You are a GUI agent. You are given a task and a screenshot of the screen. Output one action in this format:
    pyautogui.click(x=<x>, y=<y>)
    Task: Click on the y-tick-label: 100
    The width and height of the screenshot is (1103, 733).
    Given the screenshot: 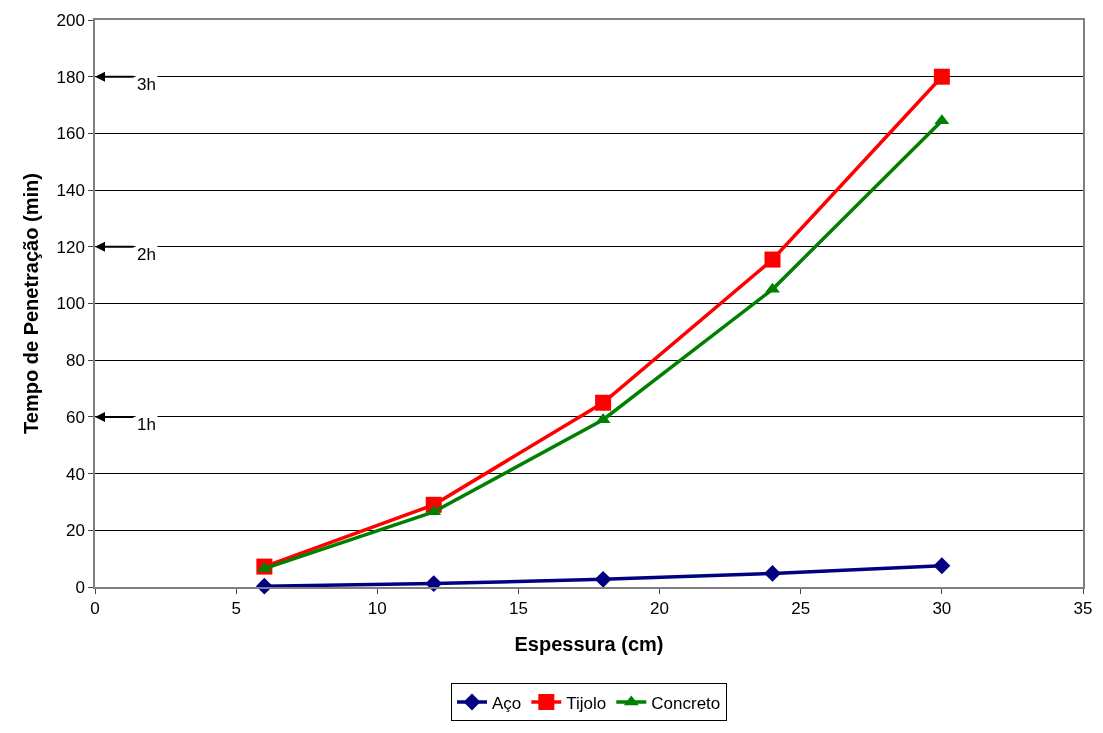 What is the action you would take?
    pyautogui.click(x=70, y=304)
    